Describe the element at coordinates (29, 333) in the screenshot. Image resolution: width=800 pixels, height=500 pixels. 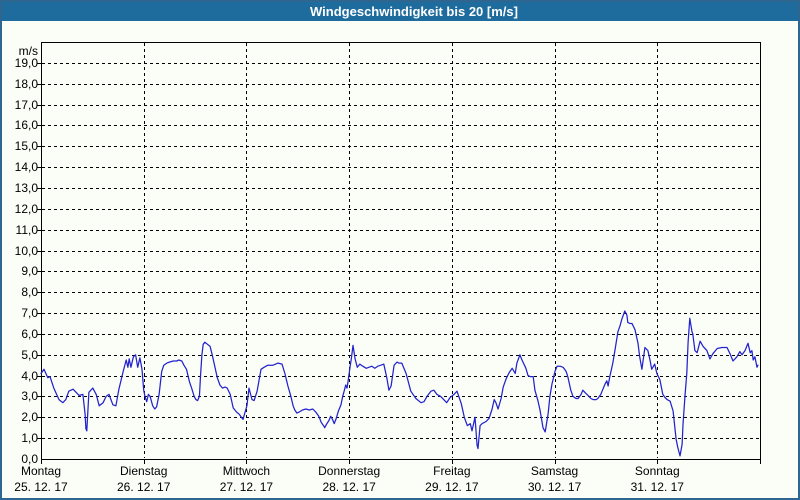
I see `y-tick-label: 6,0` at that location.